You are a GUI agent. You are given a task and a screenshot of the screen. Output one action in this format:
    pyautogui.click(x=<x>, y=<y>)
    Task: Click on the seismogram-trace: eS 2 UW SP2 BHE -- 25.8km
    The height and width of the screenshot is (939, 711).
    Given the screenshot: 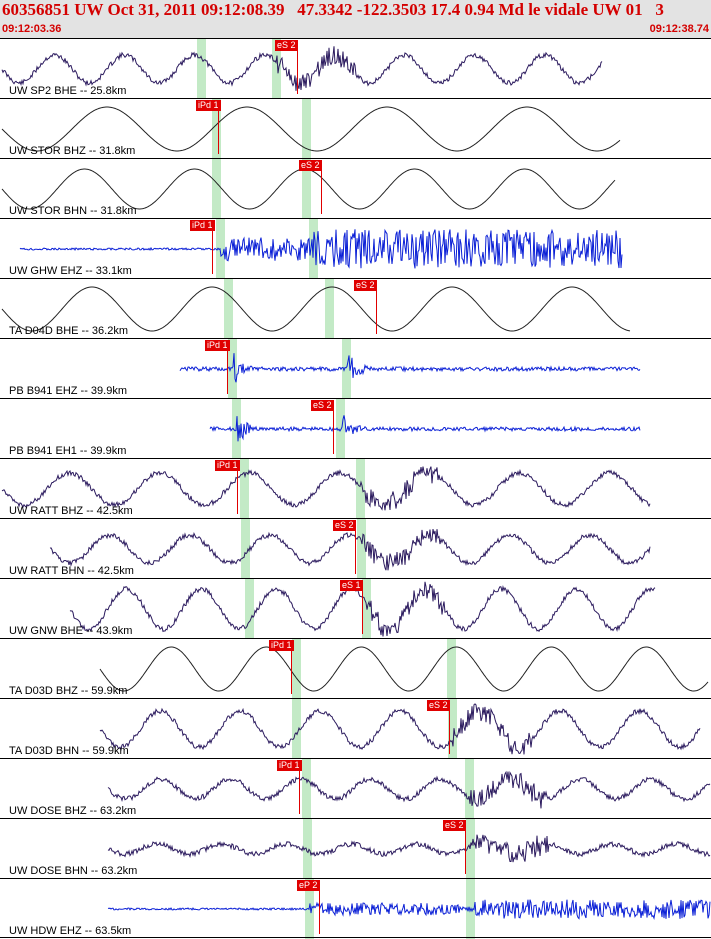 What is the action you would take?
    pyautogui.click(x=355, y=68)
    